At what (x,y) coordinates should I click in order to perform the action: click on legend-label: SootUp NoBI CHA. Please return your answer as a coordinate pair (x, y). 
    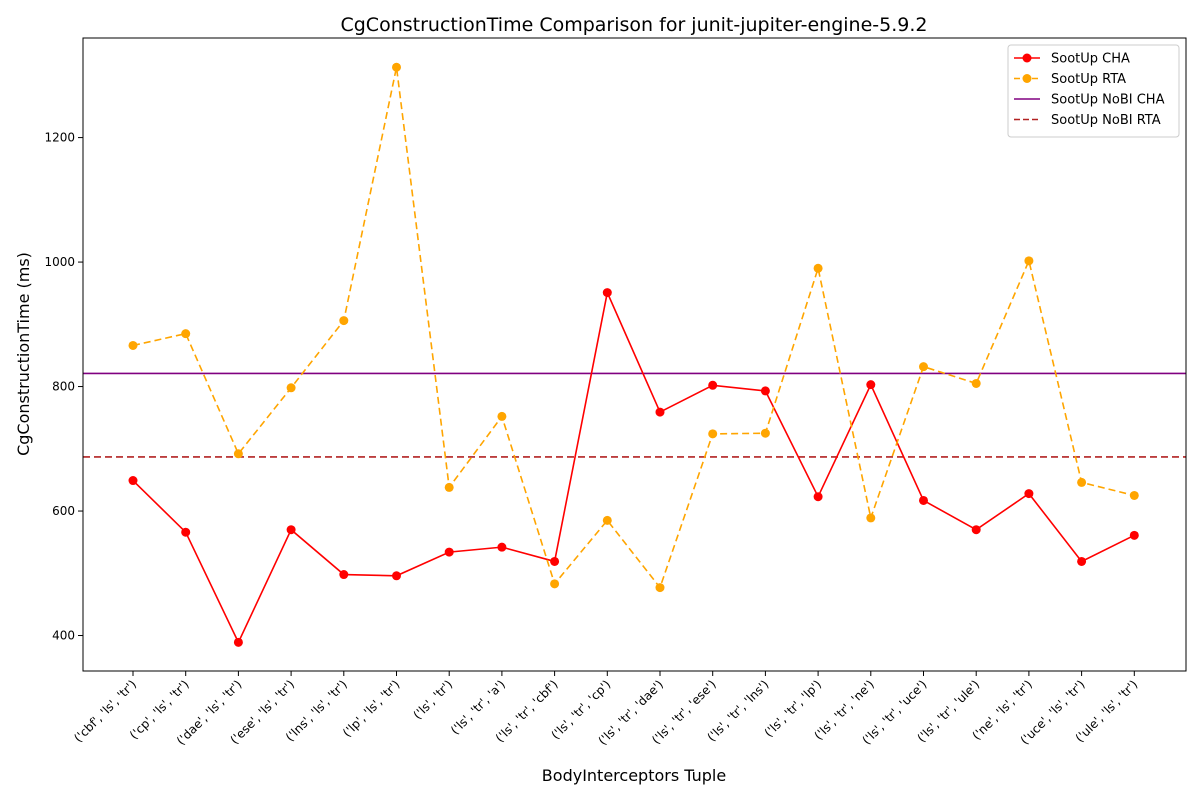
    Looking at the image, I should click on (1108, 100).